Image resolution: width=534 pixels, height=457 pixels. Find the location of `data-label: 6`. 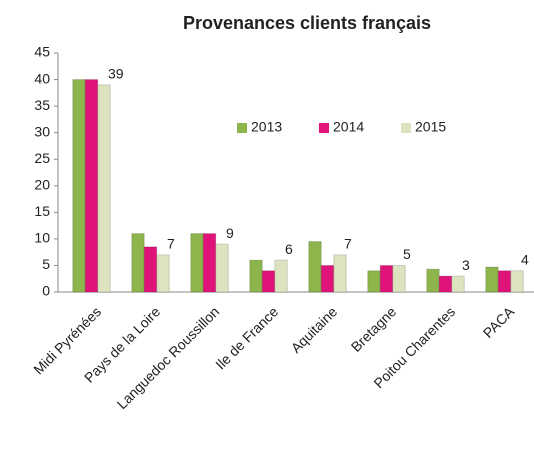

data-label: 6 is located at coordinates (289, 249).